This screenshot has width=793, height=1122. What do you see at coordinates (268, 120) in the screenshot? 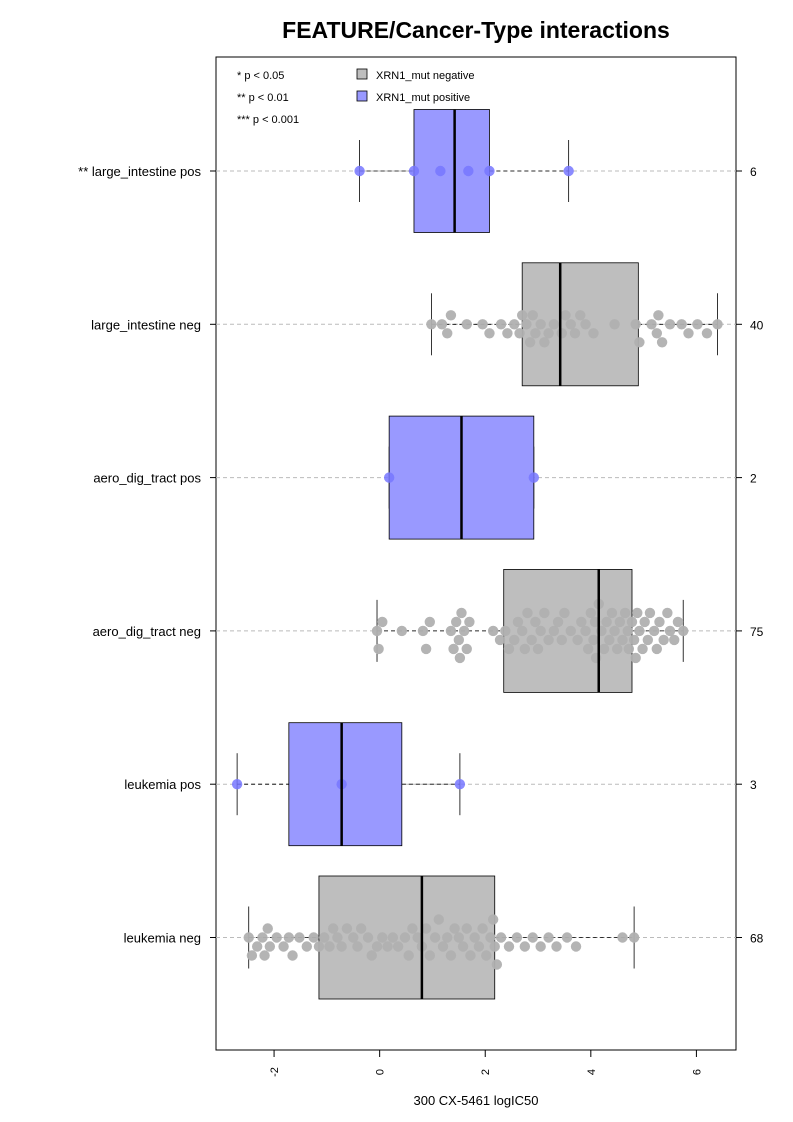
I see `significance-entry-3: *** p < 0.001` at bounding box center [268, 120].